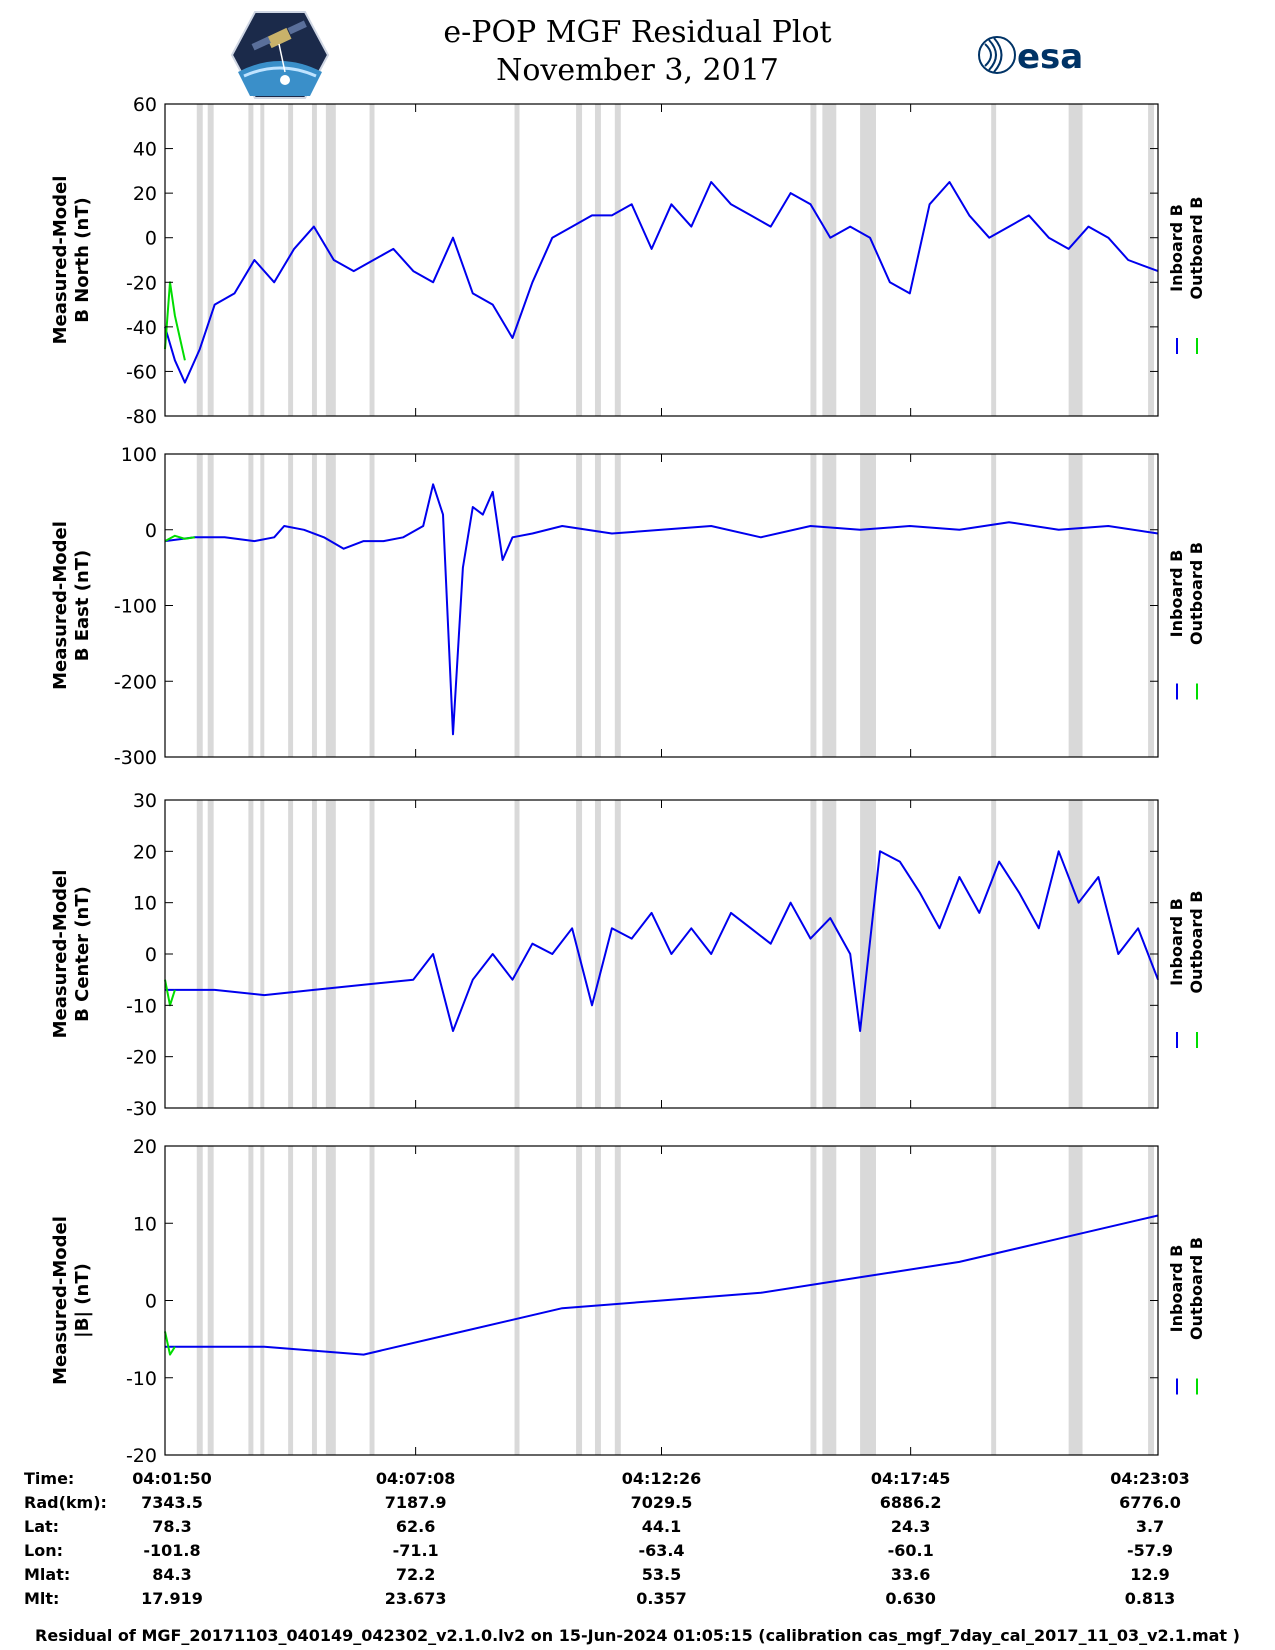 The image size is (1275, 1650). Describe the element at coordinates (145, 801) in the screenshot. I see `ytick-label-2-0: 30` at that location.